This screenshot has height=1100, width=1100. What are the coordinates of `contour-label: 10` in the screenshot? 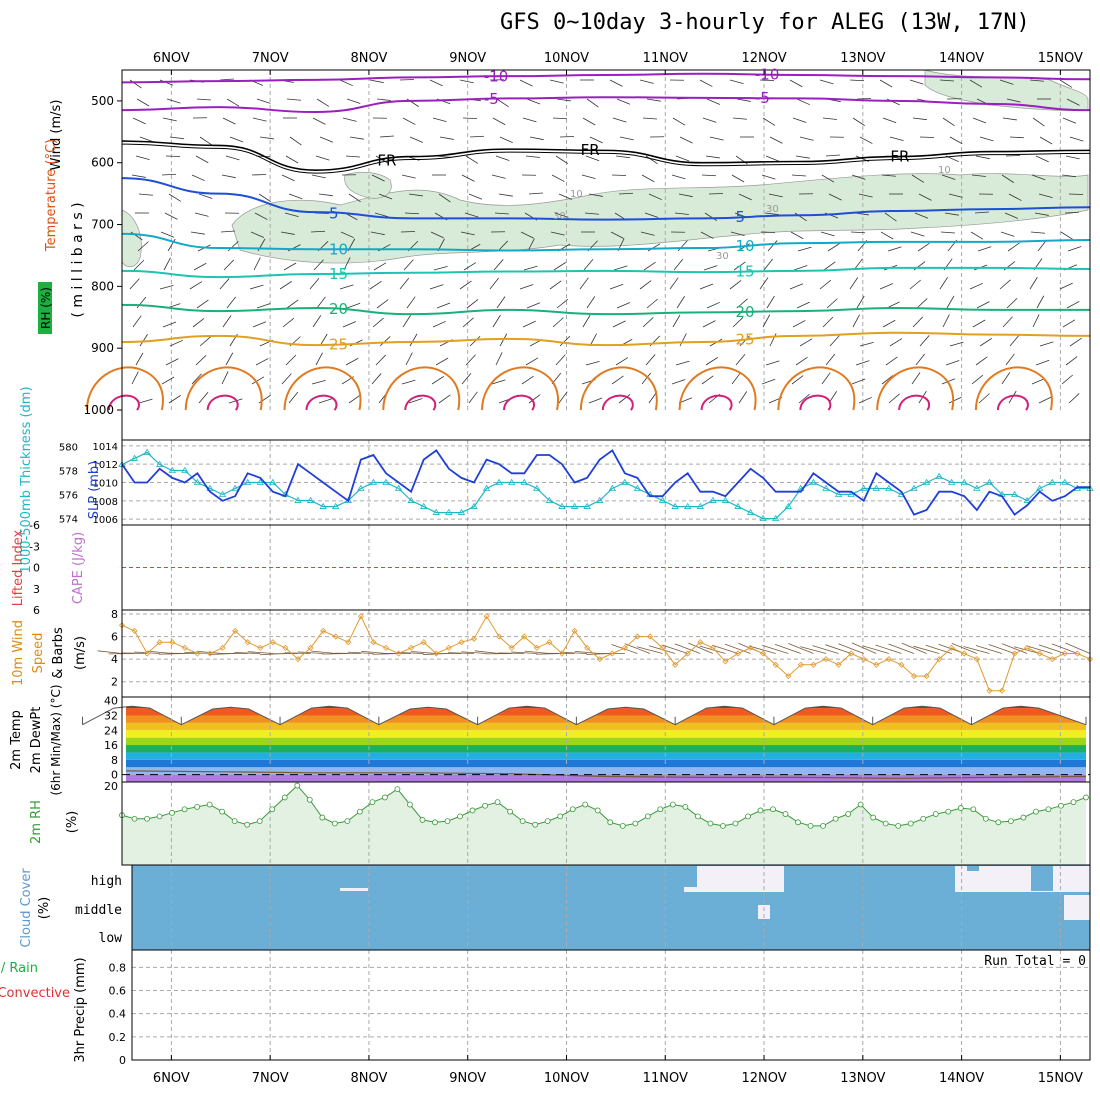 It's located at (745, 246).